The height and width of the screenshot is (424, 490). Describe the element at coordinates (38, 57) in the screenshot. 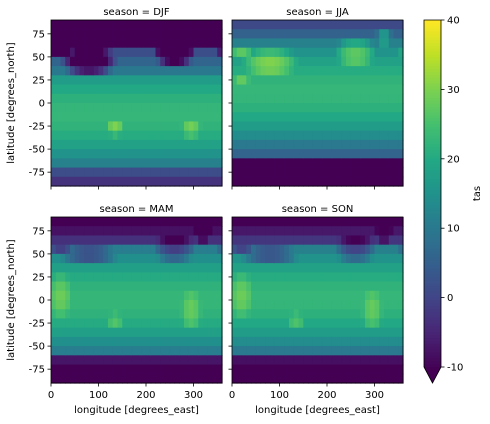

I see `y-tick-label: 50` at that location.